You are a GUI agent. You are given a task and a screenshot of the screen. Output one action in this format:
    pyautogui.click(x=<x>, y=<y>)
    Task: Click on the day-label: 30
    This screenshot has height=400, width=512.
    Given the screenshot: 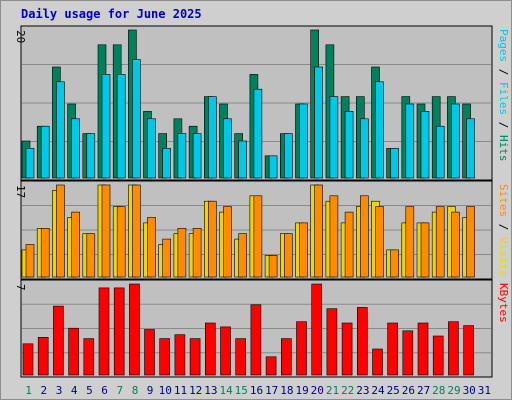 What is the action you would take?
    pyautogui.click(x=469, y=390)
    